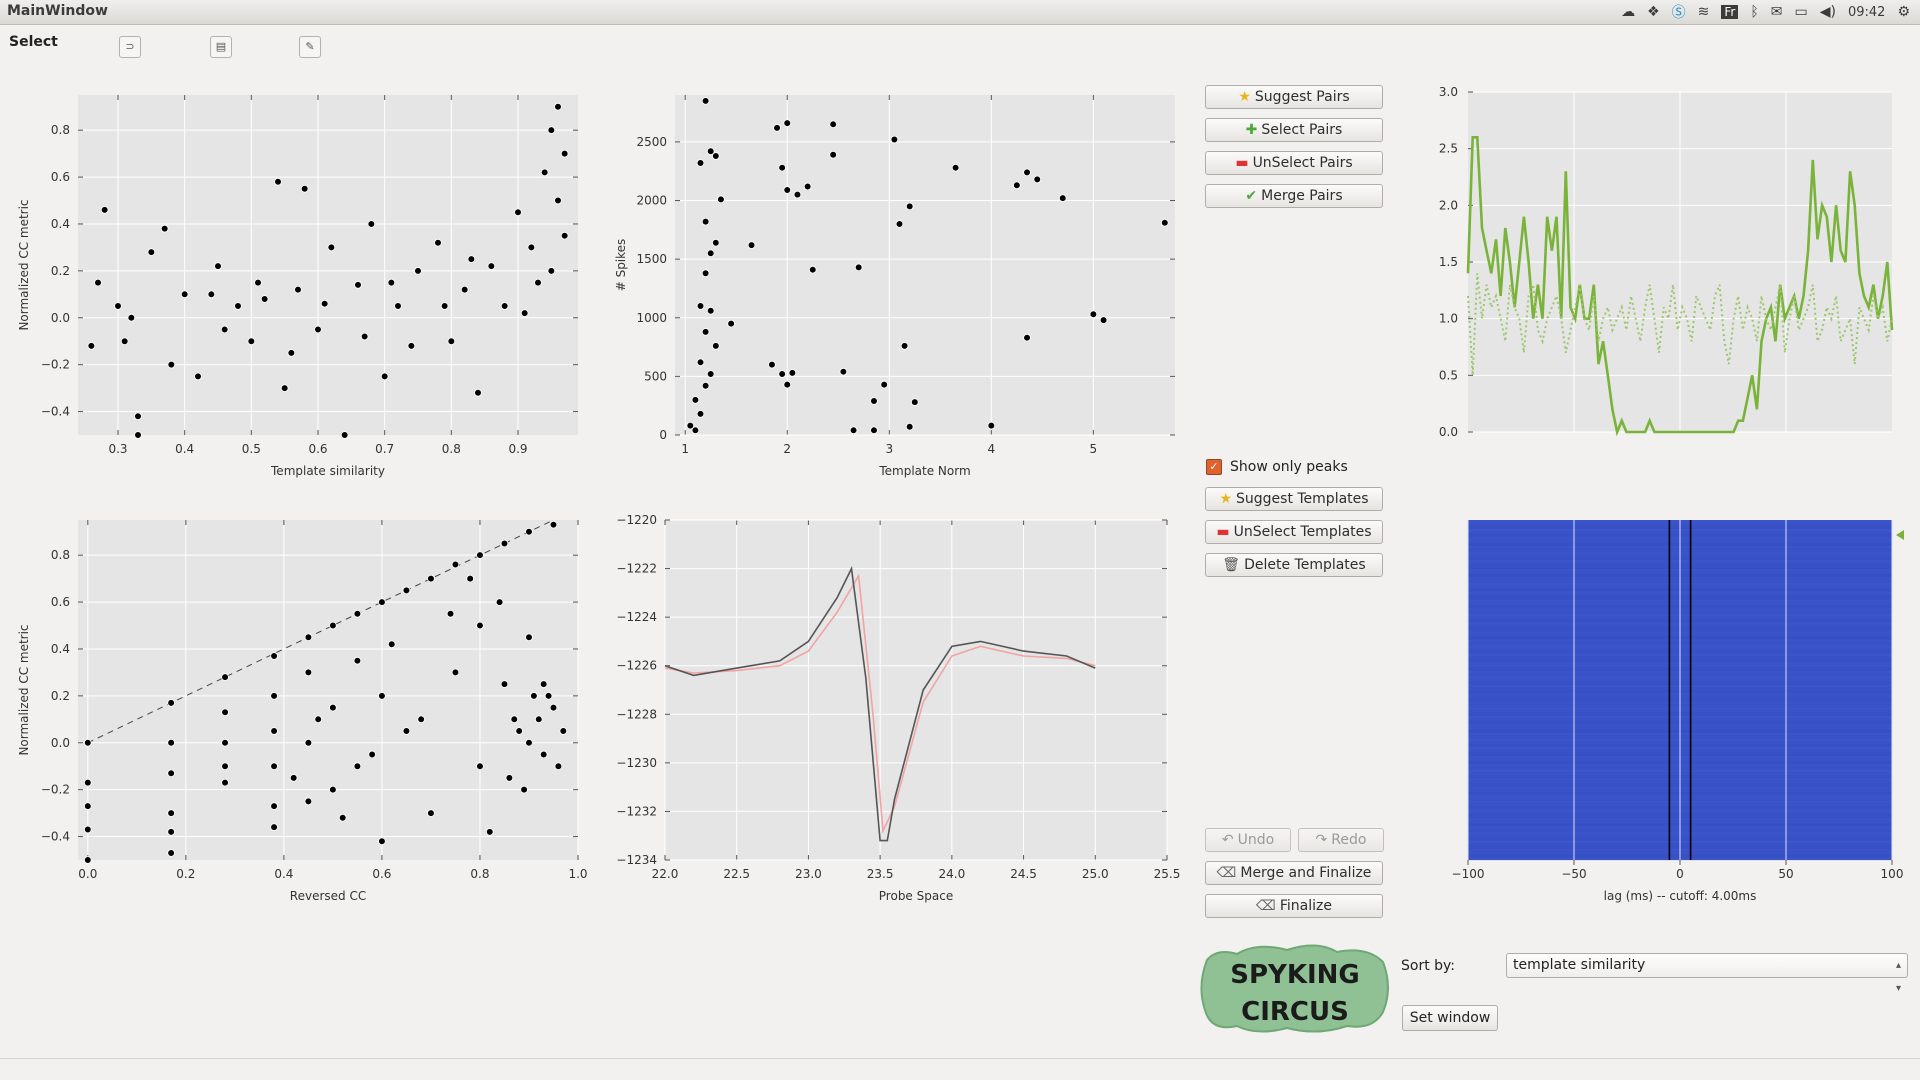 This screenshot has width=1920, height=1080. I want to click on keyboard-layout-icon: Fr, so click(1730, 12).